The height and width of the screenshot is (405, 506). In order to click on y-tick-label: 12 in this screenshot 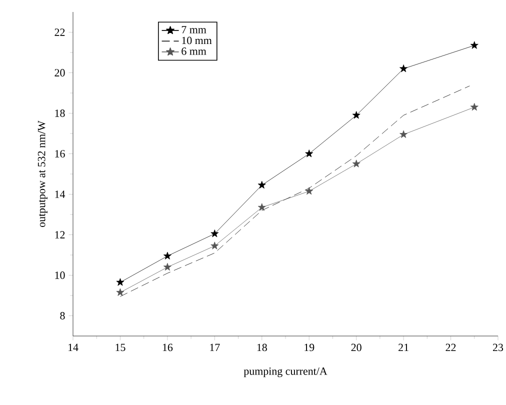, I will do `click(60, 234)`.